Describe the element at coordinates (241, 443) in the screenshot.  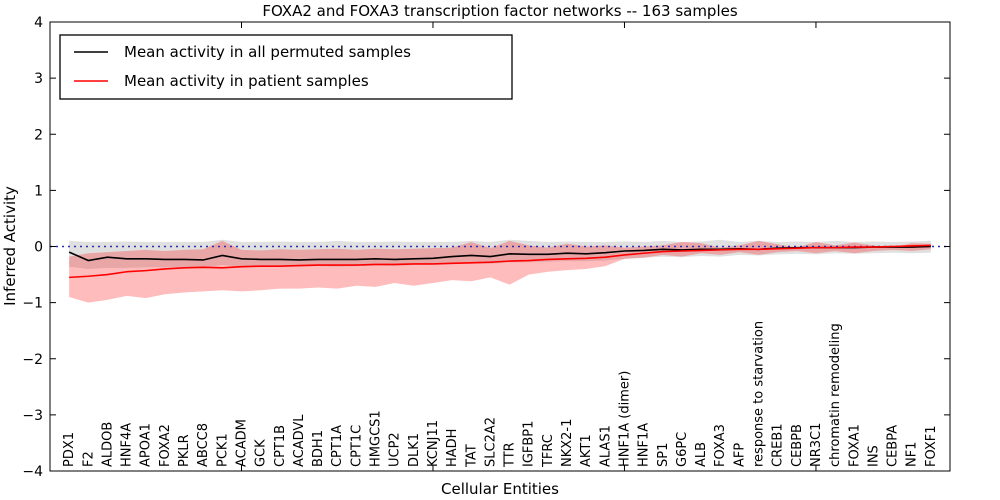
I see `x-category-label: ACADM` at that location.